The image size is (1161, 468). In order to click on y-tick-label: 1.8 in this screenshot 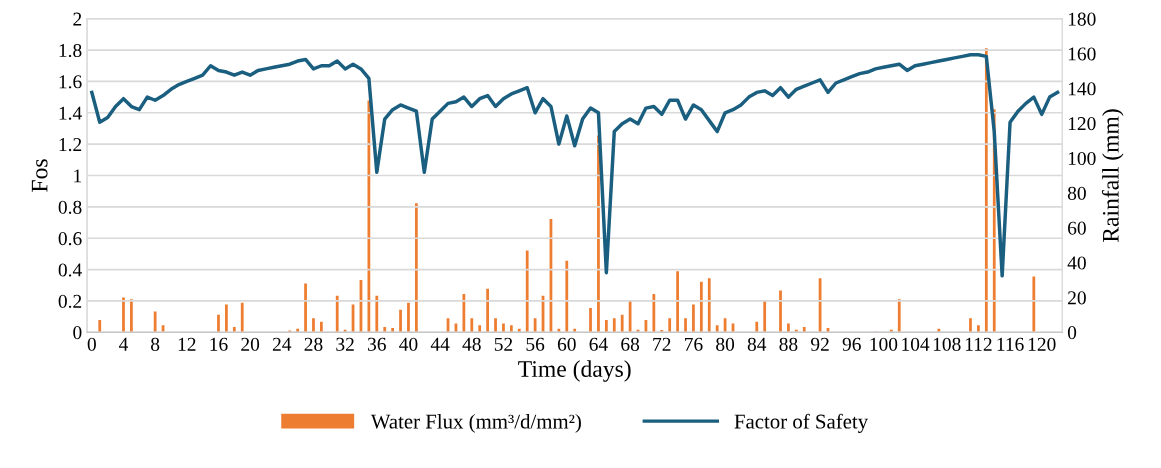, I will do `click(70, 50)`.